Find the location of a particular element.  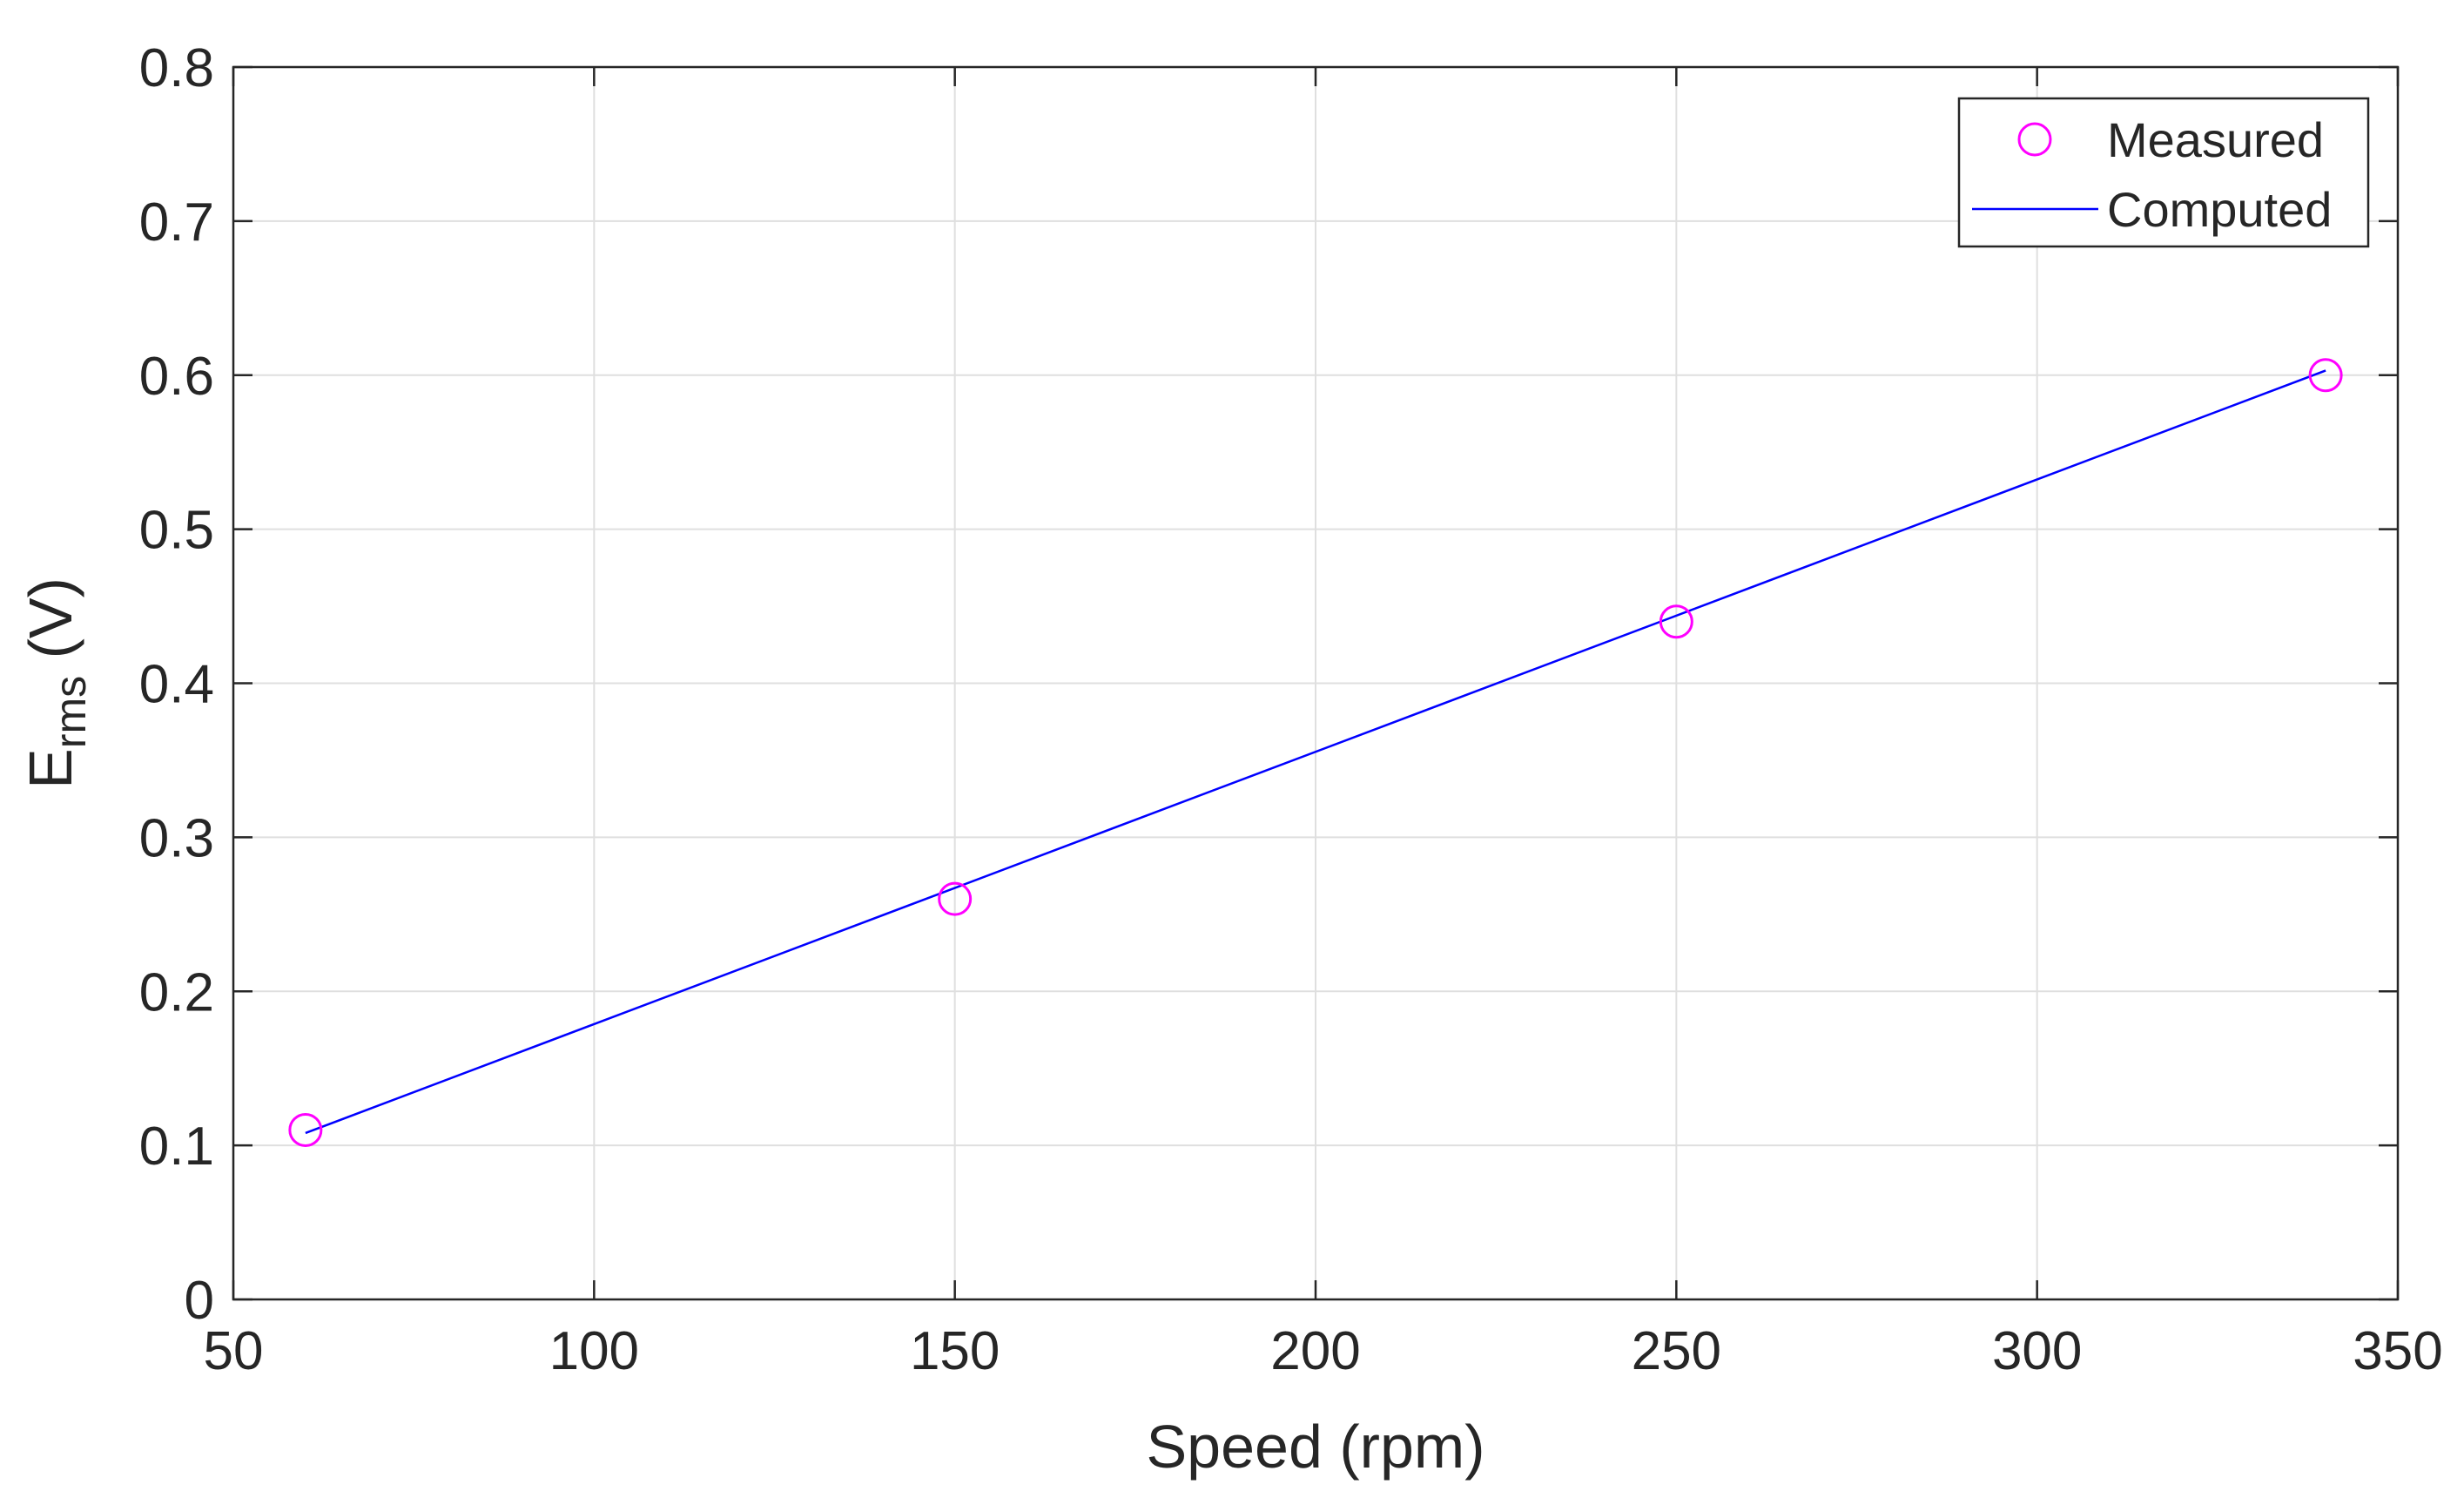

y-tick-label: 0.1 is located at coordinates (176, 1147).